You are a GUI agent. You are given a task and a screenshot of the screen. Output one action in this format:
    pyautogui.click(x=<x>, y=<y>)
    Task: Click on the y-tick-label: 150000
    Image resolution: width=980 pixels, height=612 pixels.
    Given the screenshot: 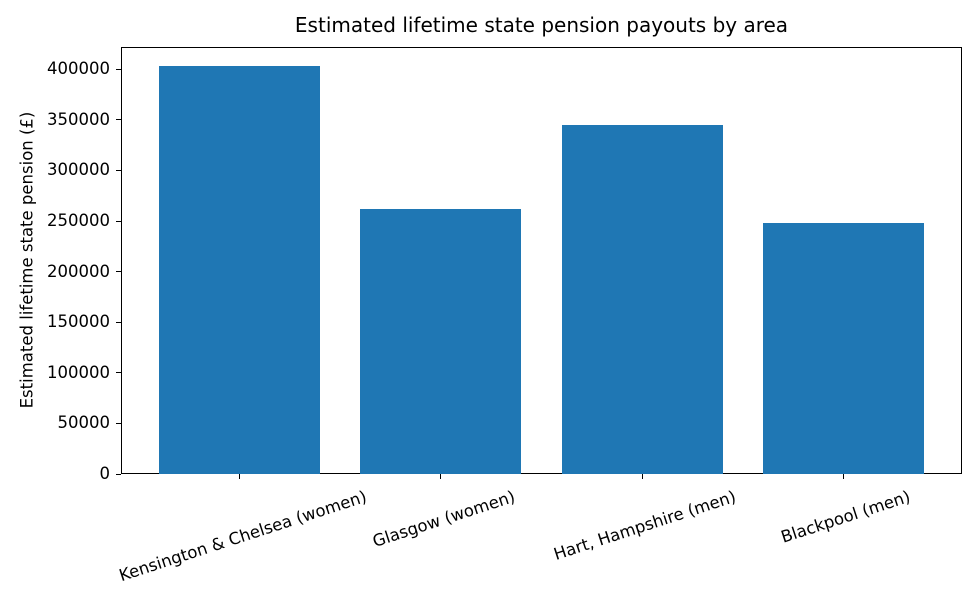 What is the action you would take?
    pyautogui.click(x=78, y=322)
    